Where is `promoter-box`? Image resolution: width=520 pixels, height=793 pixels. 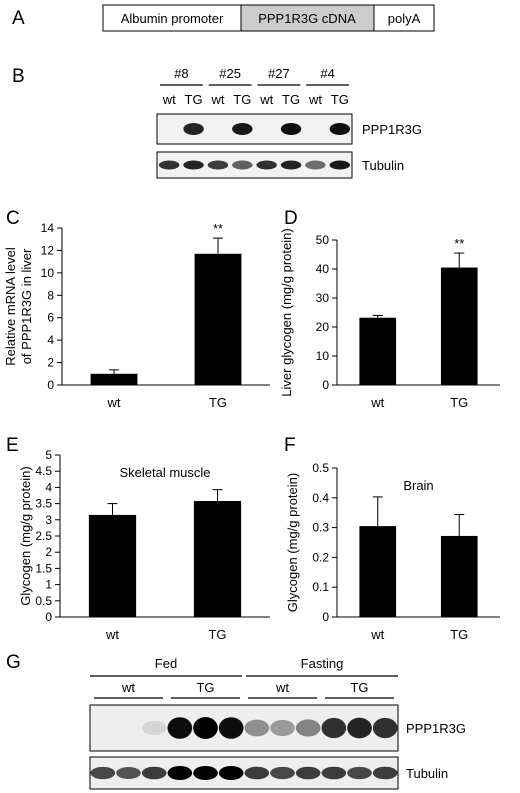 promoter-box is located at coordinates (172, 18).